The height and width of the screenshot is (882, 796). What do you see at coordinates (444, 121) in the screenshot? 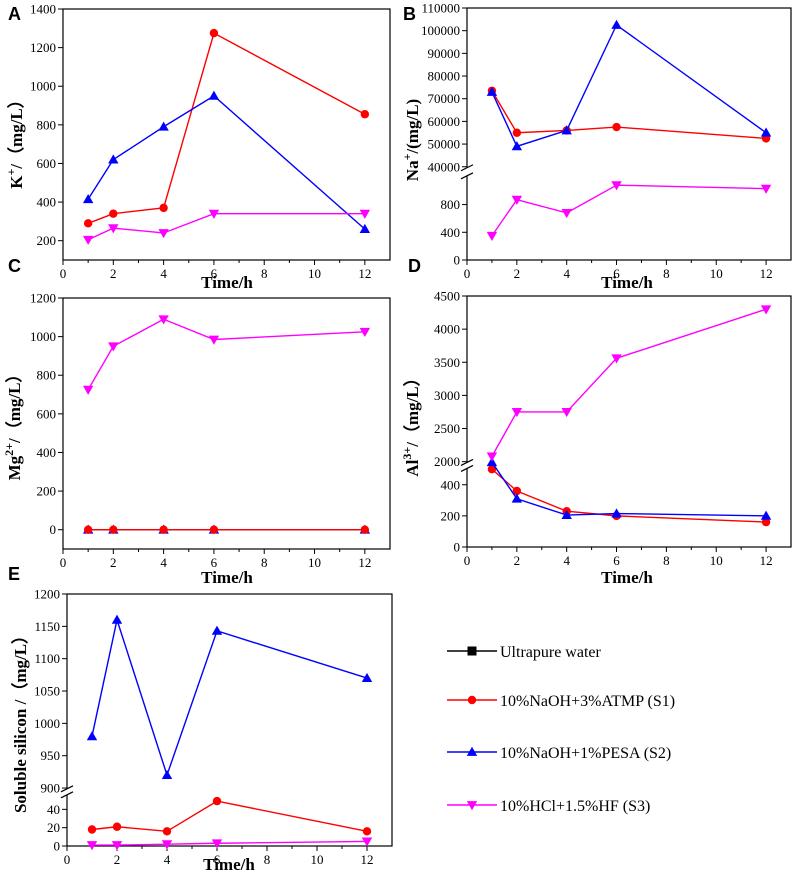
I see `y-tick-label: 60000` at bounding box center [444, 121].